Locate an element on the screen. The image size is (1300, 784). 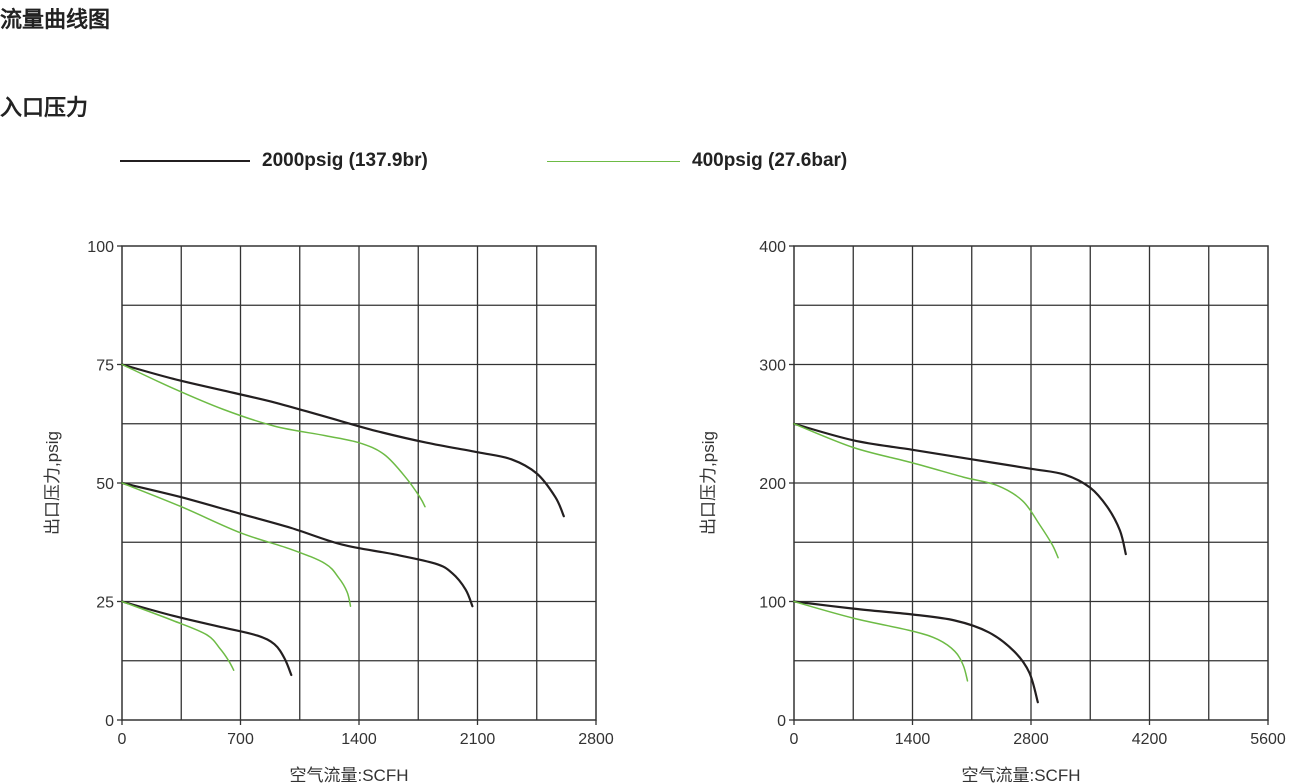
x-tick-label: 2100 is located at coordinates (478, 739).